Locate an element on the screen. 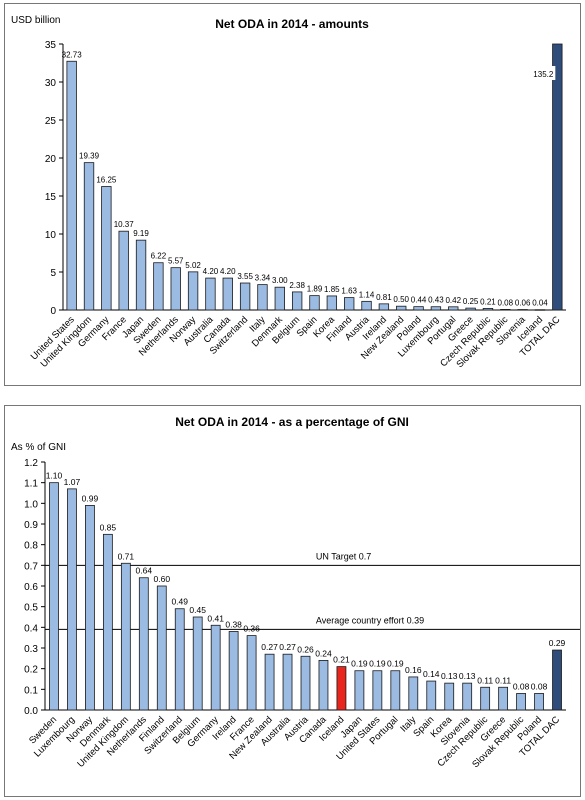 The image size is (585, 800). value-label: 0.04 is located at coordinates (540, 303).